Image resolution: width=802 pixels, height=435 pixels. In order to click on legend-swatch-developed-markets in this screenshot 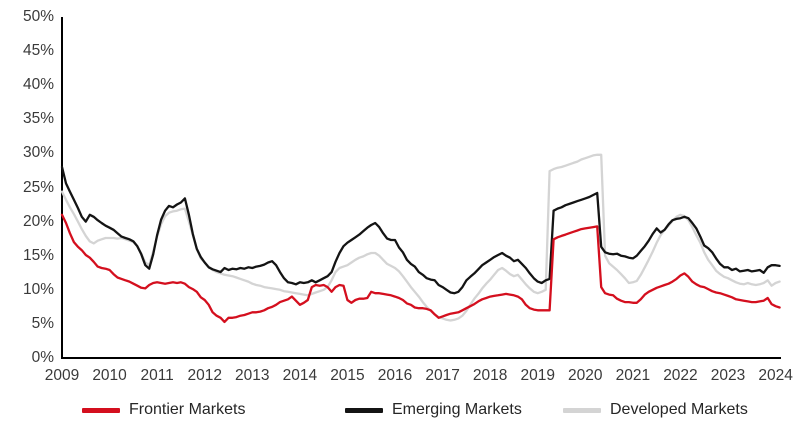, I will do `click(582, 410)`.